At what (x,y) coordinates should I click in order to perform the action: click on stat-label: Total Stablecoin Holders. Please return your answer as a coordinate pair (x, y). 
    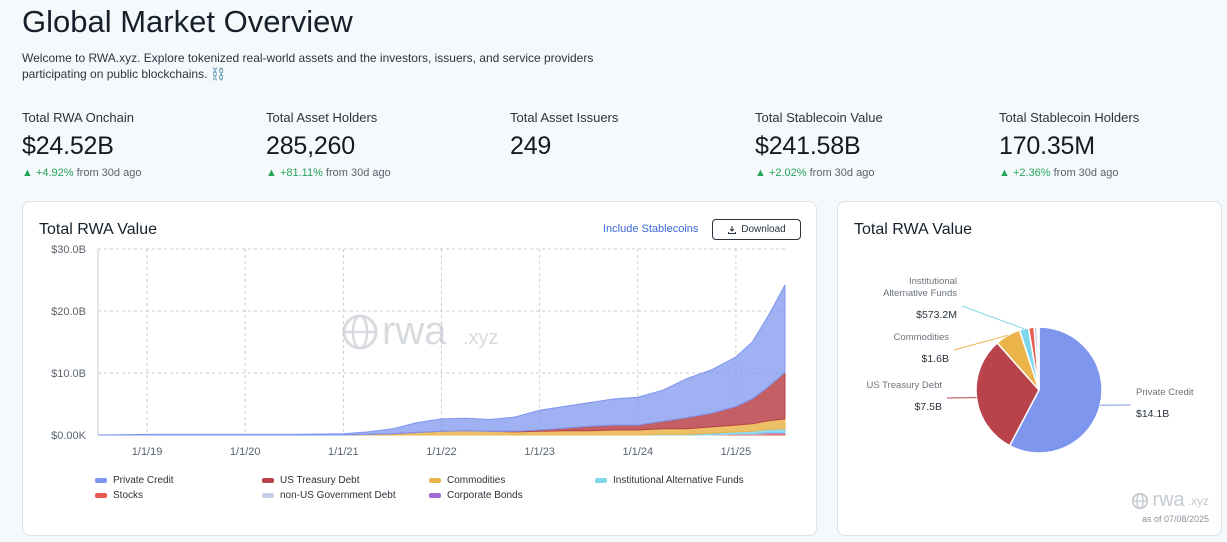
    Looking at the image, I should click on (1069, 117).